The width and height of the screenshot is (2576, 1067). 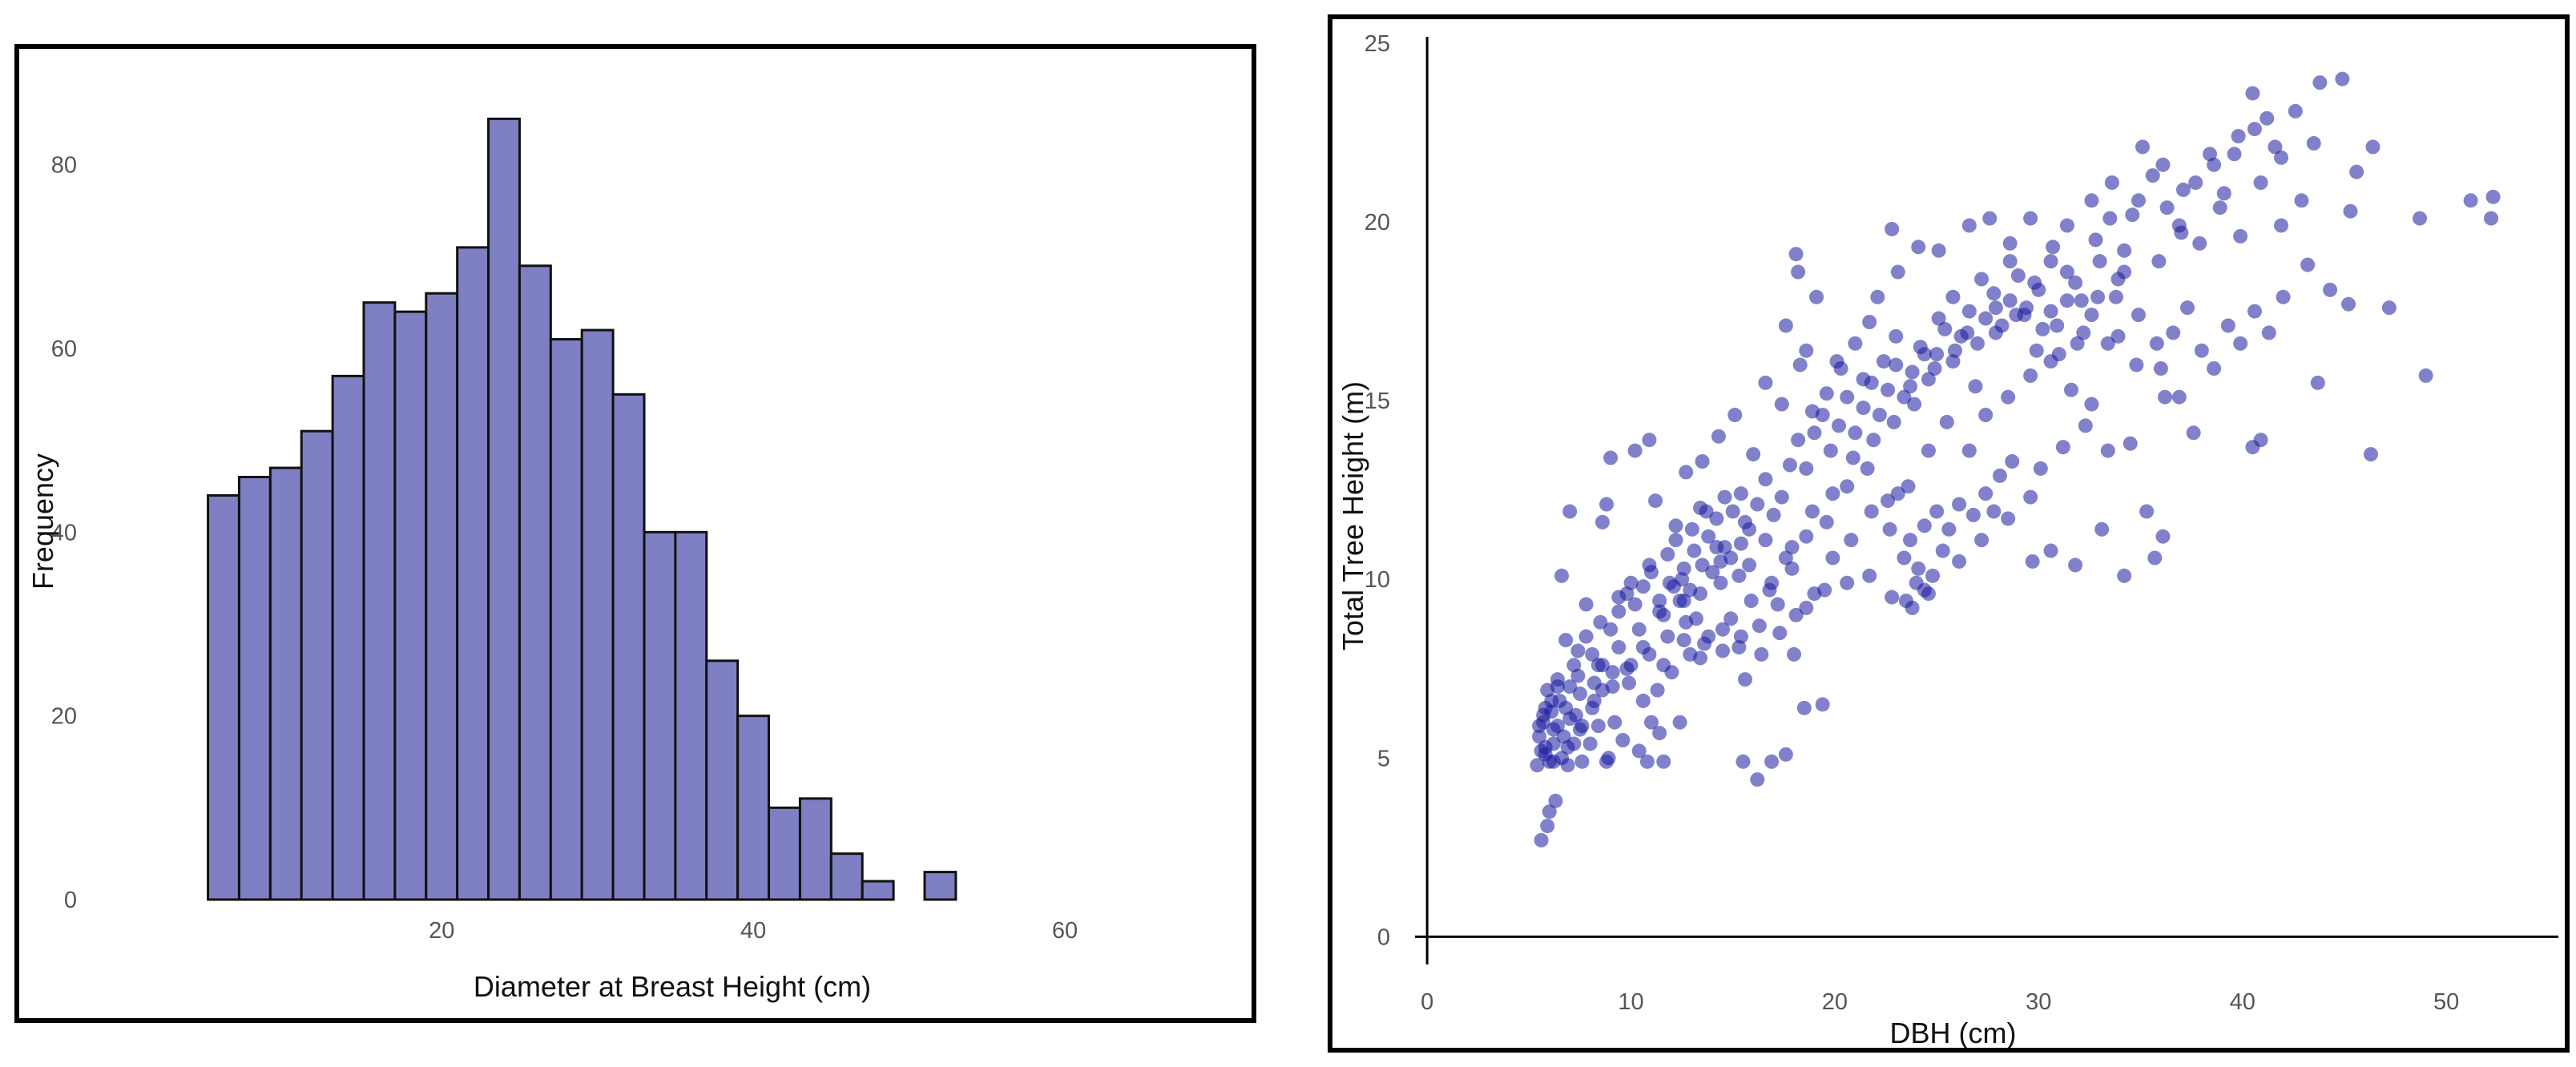 What do you see at coordinates (1377, 223) in the screenshot?
I see `y-tick-label-4: 20` at bounding box center [1377, 223].